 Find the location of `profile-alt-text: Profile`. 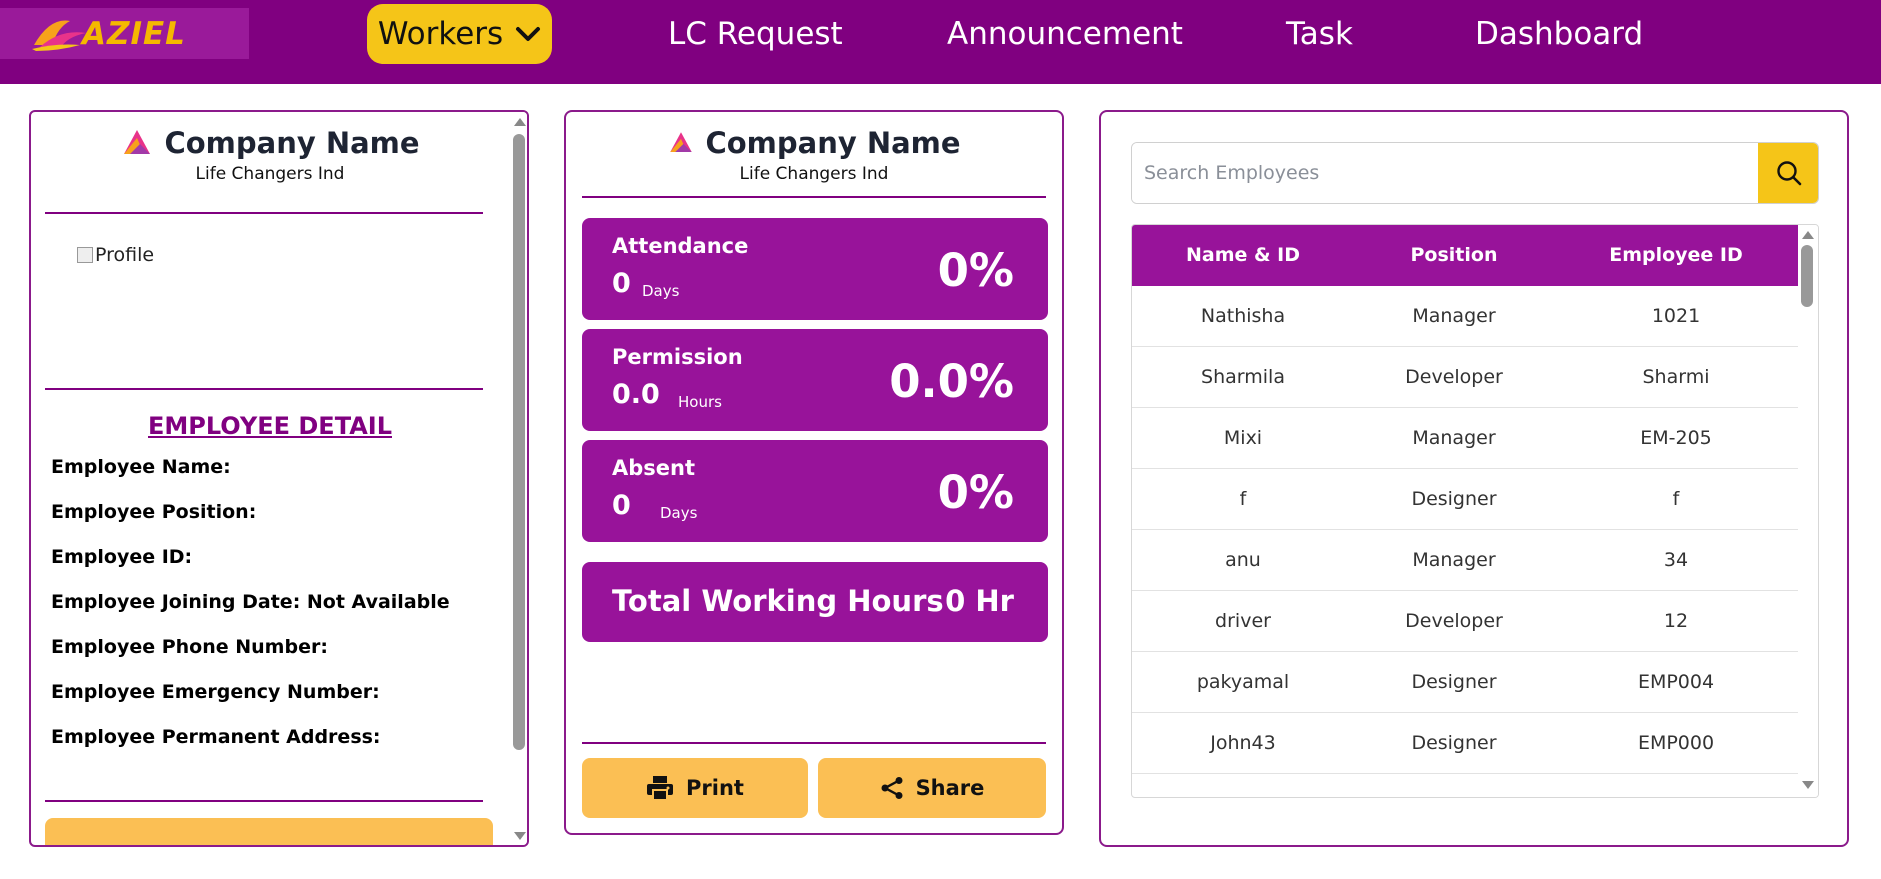

profile-alt-text: Profile is located at coordinates (125, 255).